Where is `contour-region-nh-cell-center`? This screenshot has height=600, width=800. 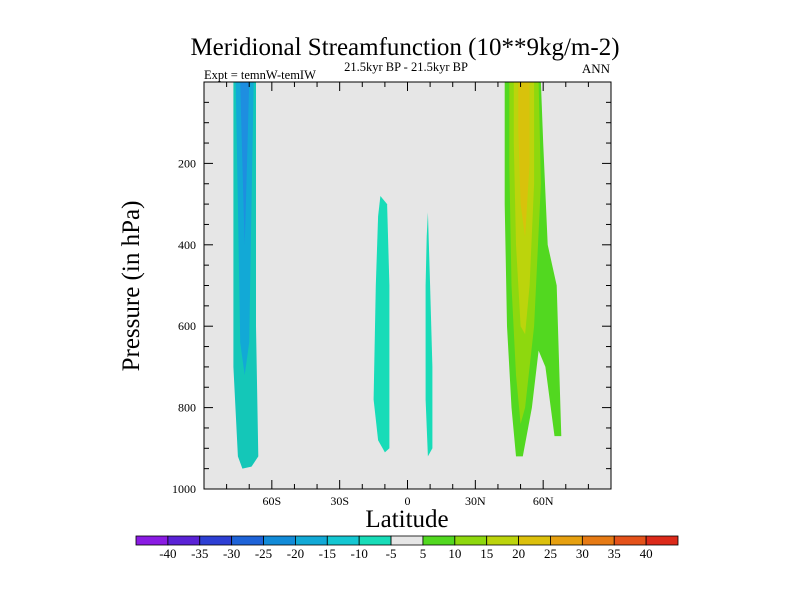
contour-region-nh-cell-center is located at coordinates (524, 159).